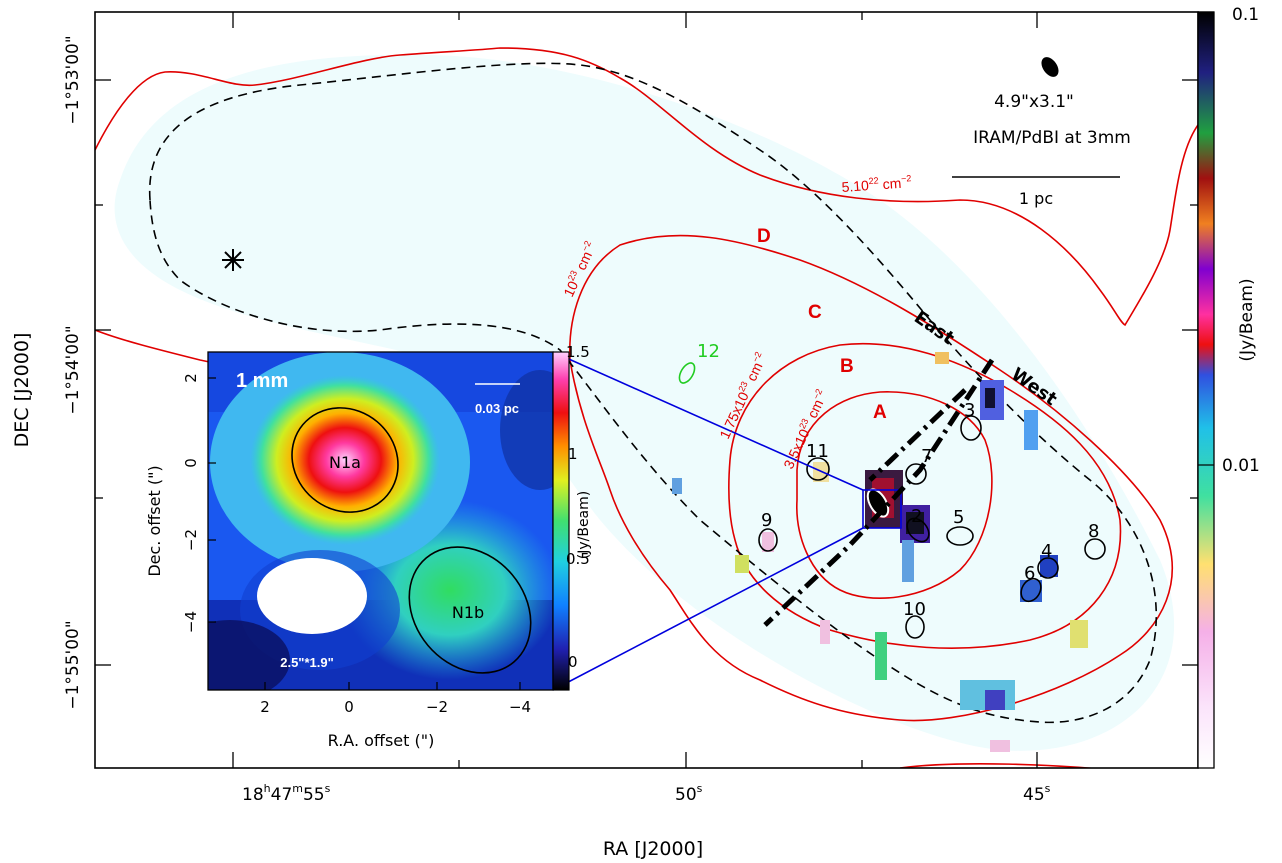 The image size is (1282, 863). Describe the element at coordinates (381, 740) in the screenshot. I see `inset-x-label: R.A. offset (")` at that location.